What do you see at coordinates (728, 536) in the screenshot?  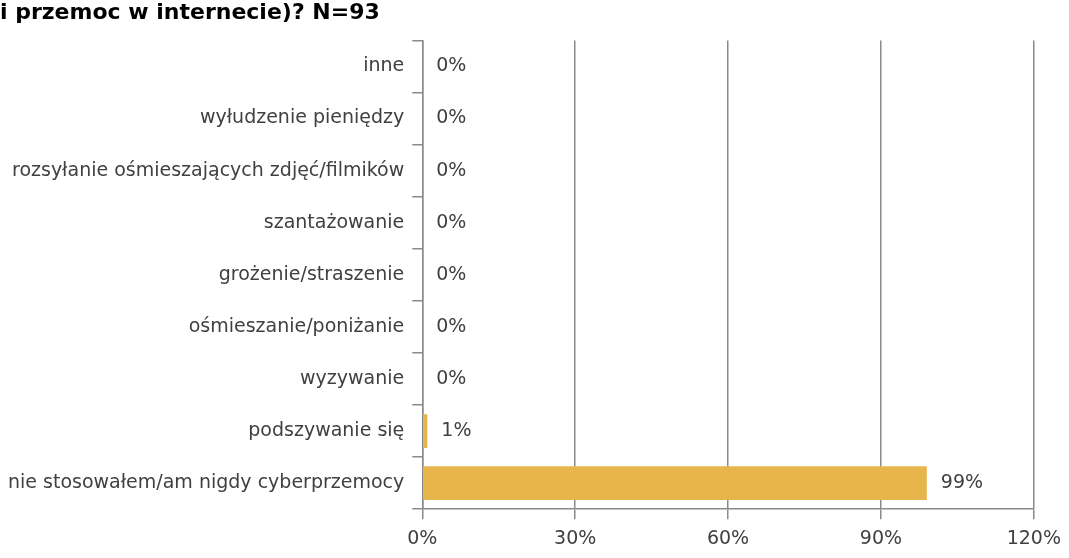 I see `x-tick-label: 60%` at bounding box center [728, 536].